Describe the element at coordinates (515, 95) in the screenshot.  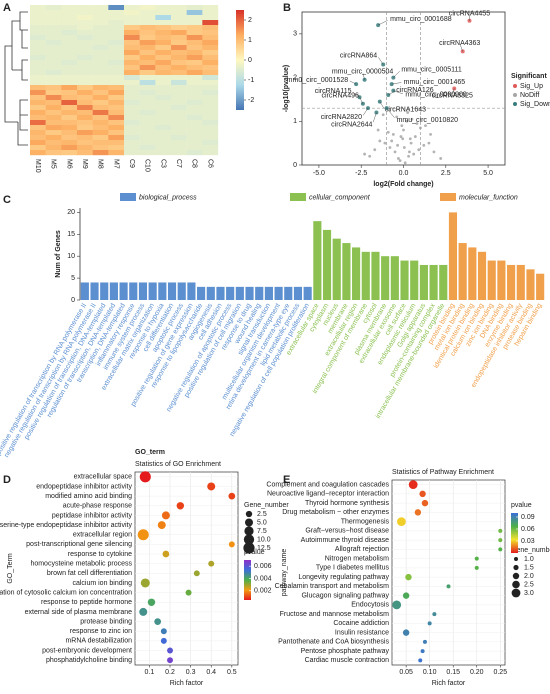
I see `legend-marker` at that location.